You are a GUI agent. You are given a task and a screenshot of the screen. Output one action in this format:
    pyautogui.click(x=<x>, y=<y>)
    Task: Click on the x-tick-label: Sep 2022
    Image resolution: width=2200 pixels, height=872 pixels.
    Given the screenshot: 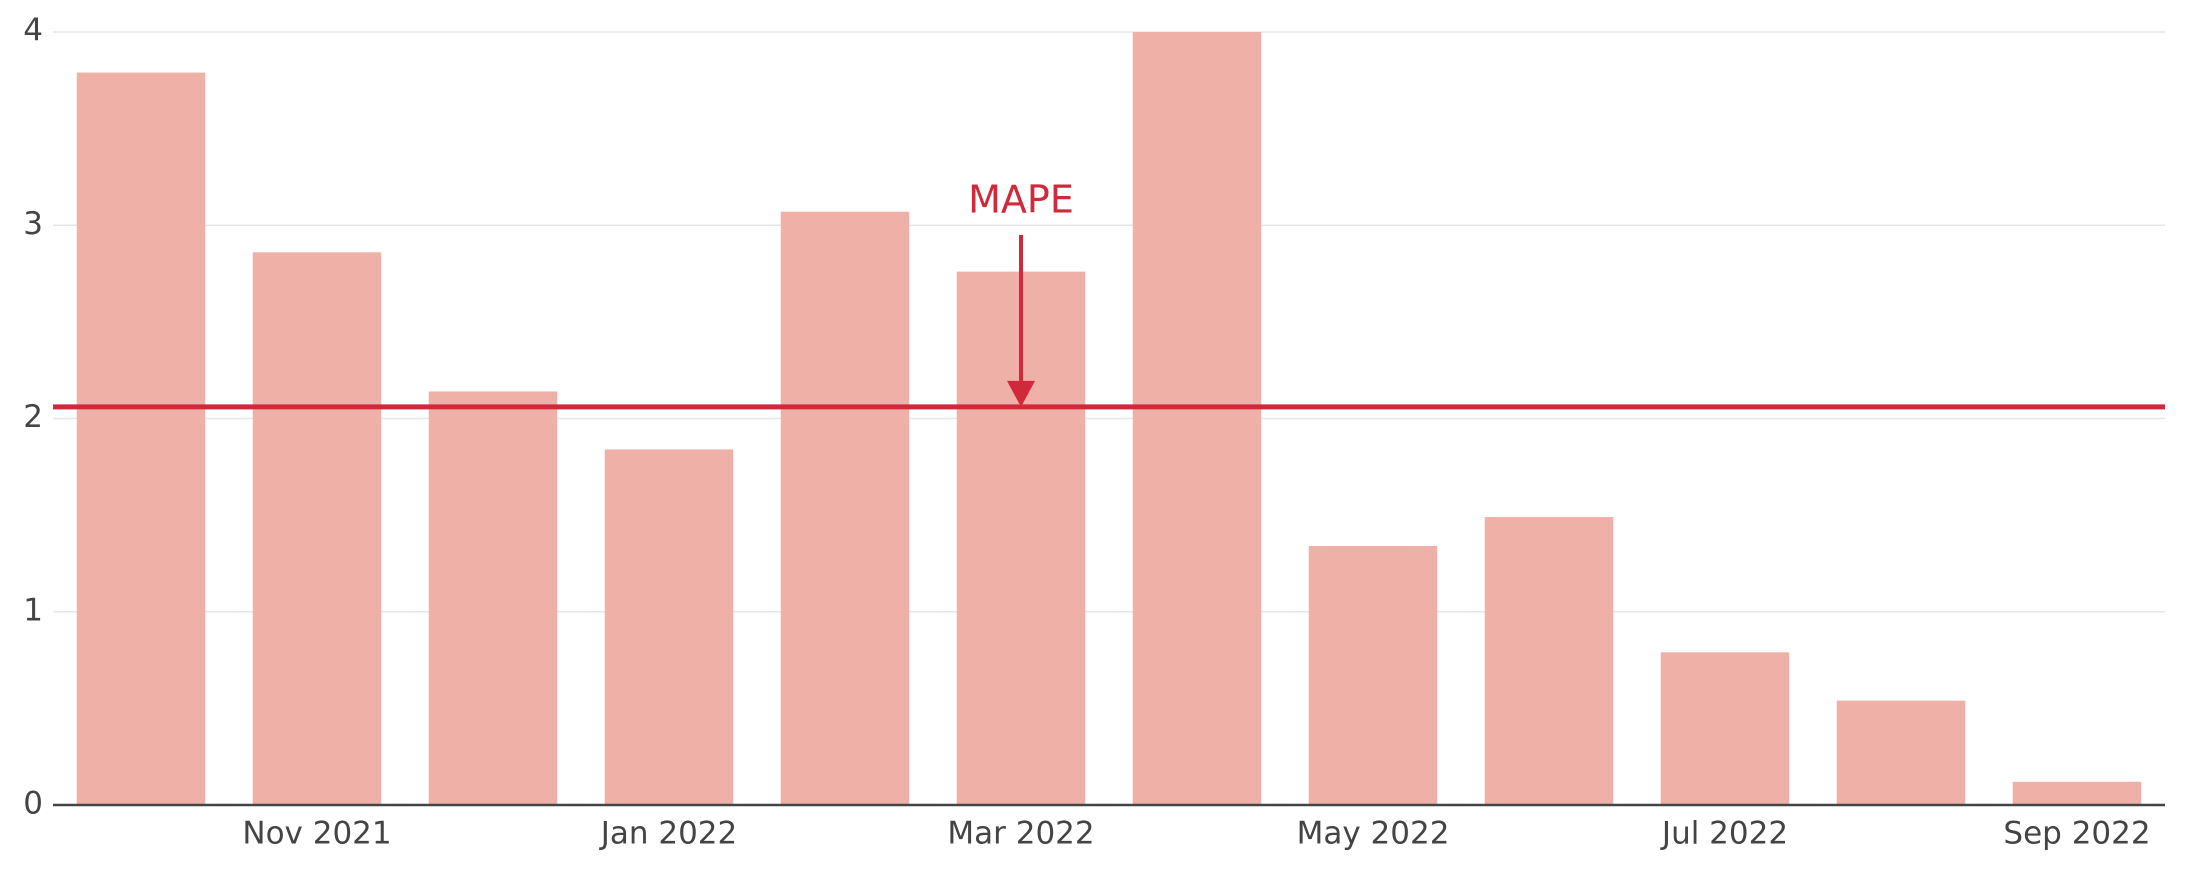 What is the action you would take?
    pyautogui.click(x=2076, y=834)
    